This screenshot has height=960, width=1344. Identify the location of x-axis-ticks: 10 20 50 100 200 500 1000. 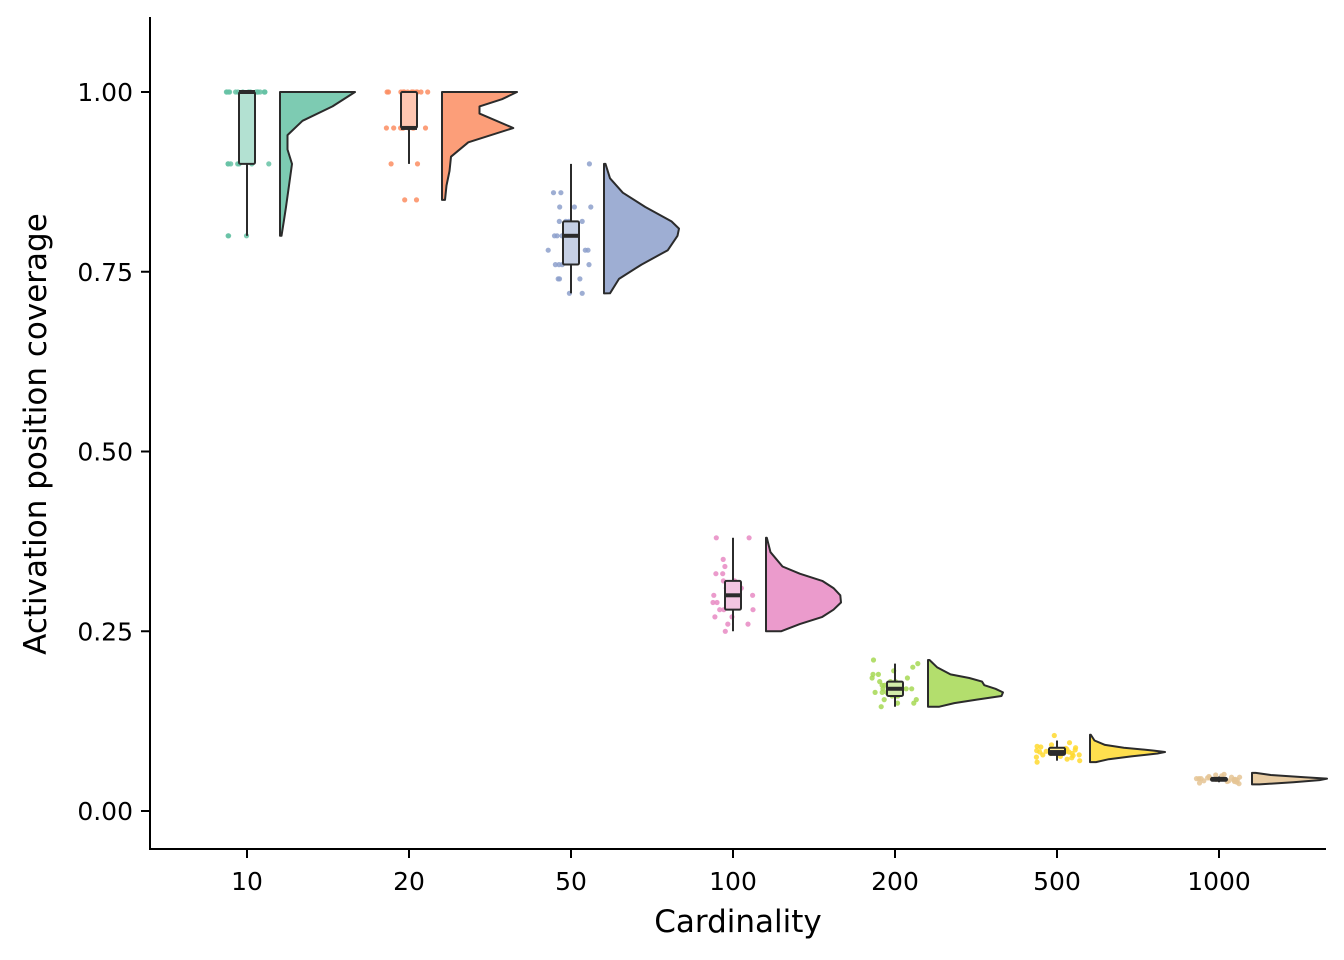
(741, 872).